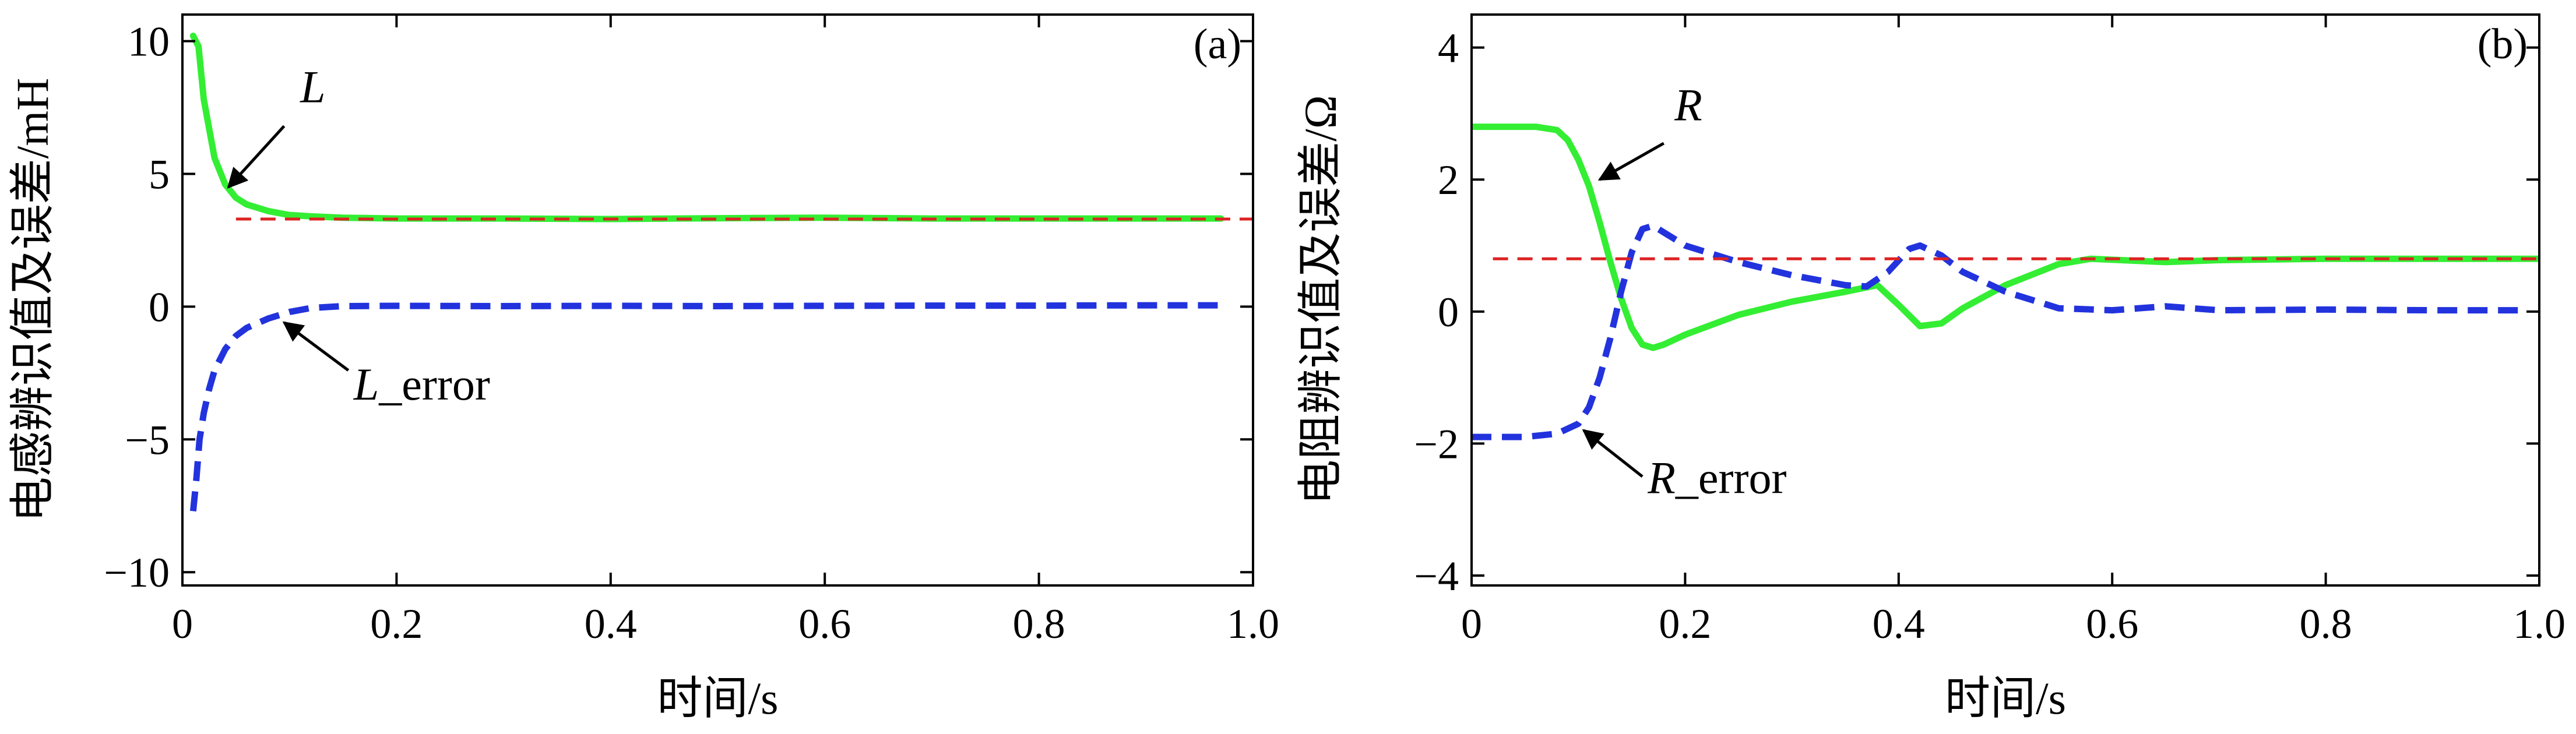 This screenshot has width=2576, height=734. Describe the element at coordinates (705, 407) in the screenshot. I see `series-line-l-error` at that location.